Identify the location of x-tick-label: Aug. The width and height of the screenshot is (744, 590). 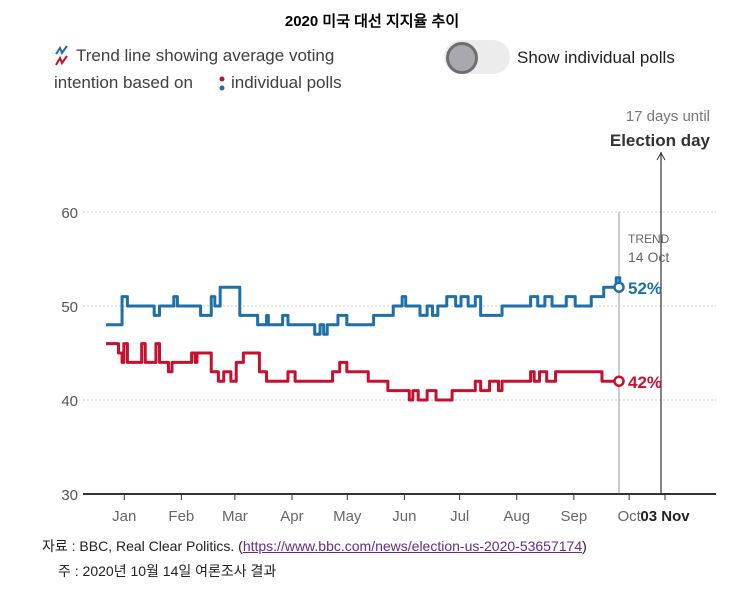
(516, 516).